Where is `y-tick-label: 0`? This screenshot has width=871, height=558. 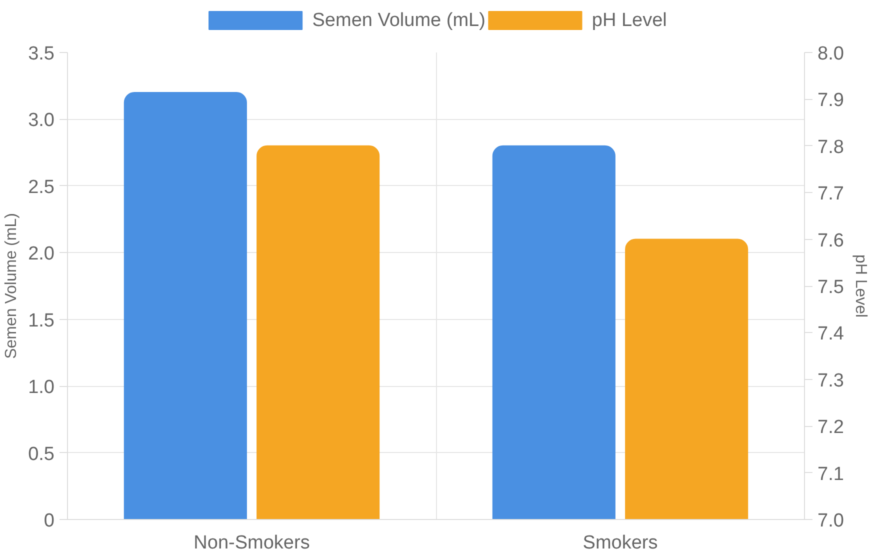 y-tick-label: 0 is located at coordinates (49, 521).